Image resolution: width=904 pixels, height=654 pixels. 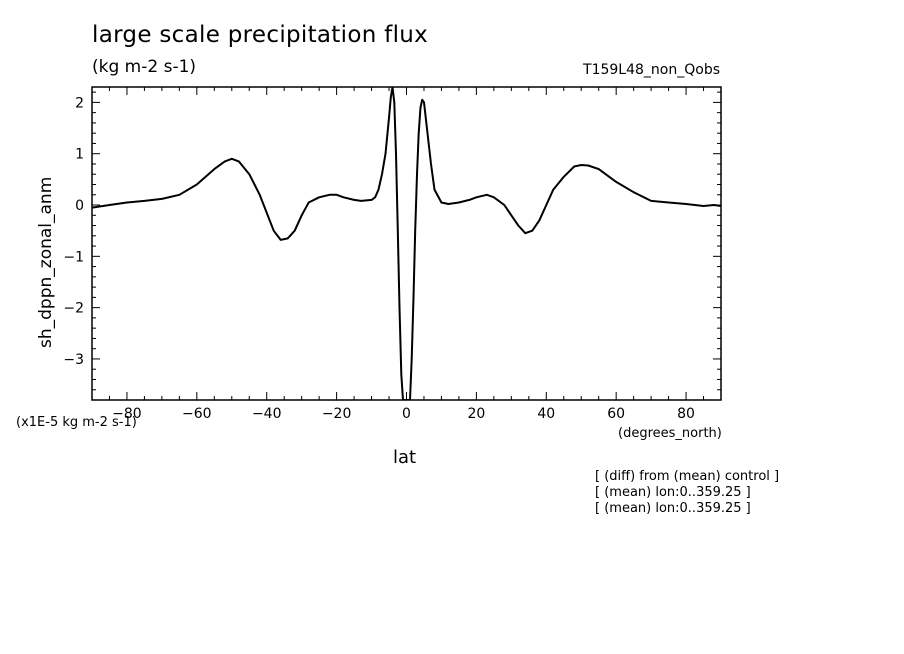 I want to click on x-tick-label: −60, so click(x=197, y=414).